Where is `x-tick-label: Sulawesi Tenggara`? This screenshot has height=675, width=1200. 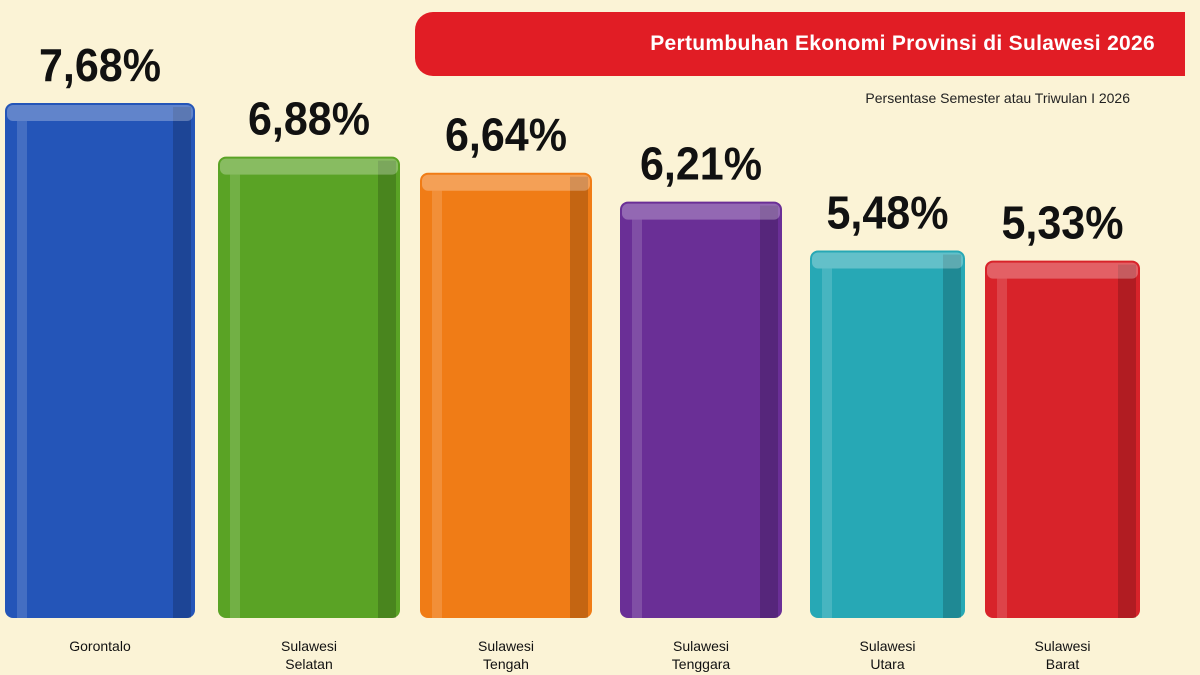 x-tick-label: Sulawesi Tenggara is located at coordinates (701, 655).